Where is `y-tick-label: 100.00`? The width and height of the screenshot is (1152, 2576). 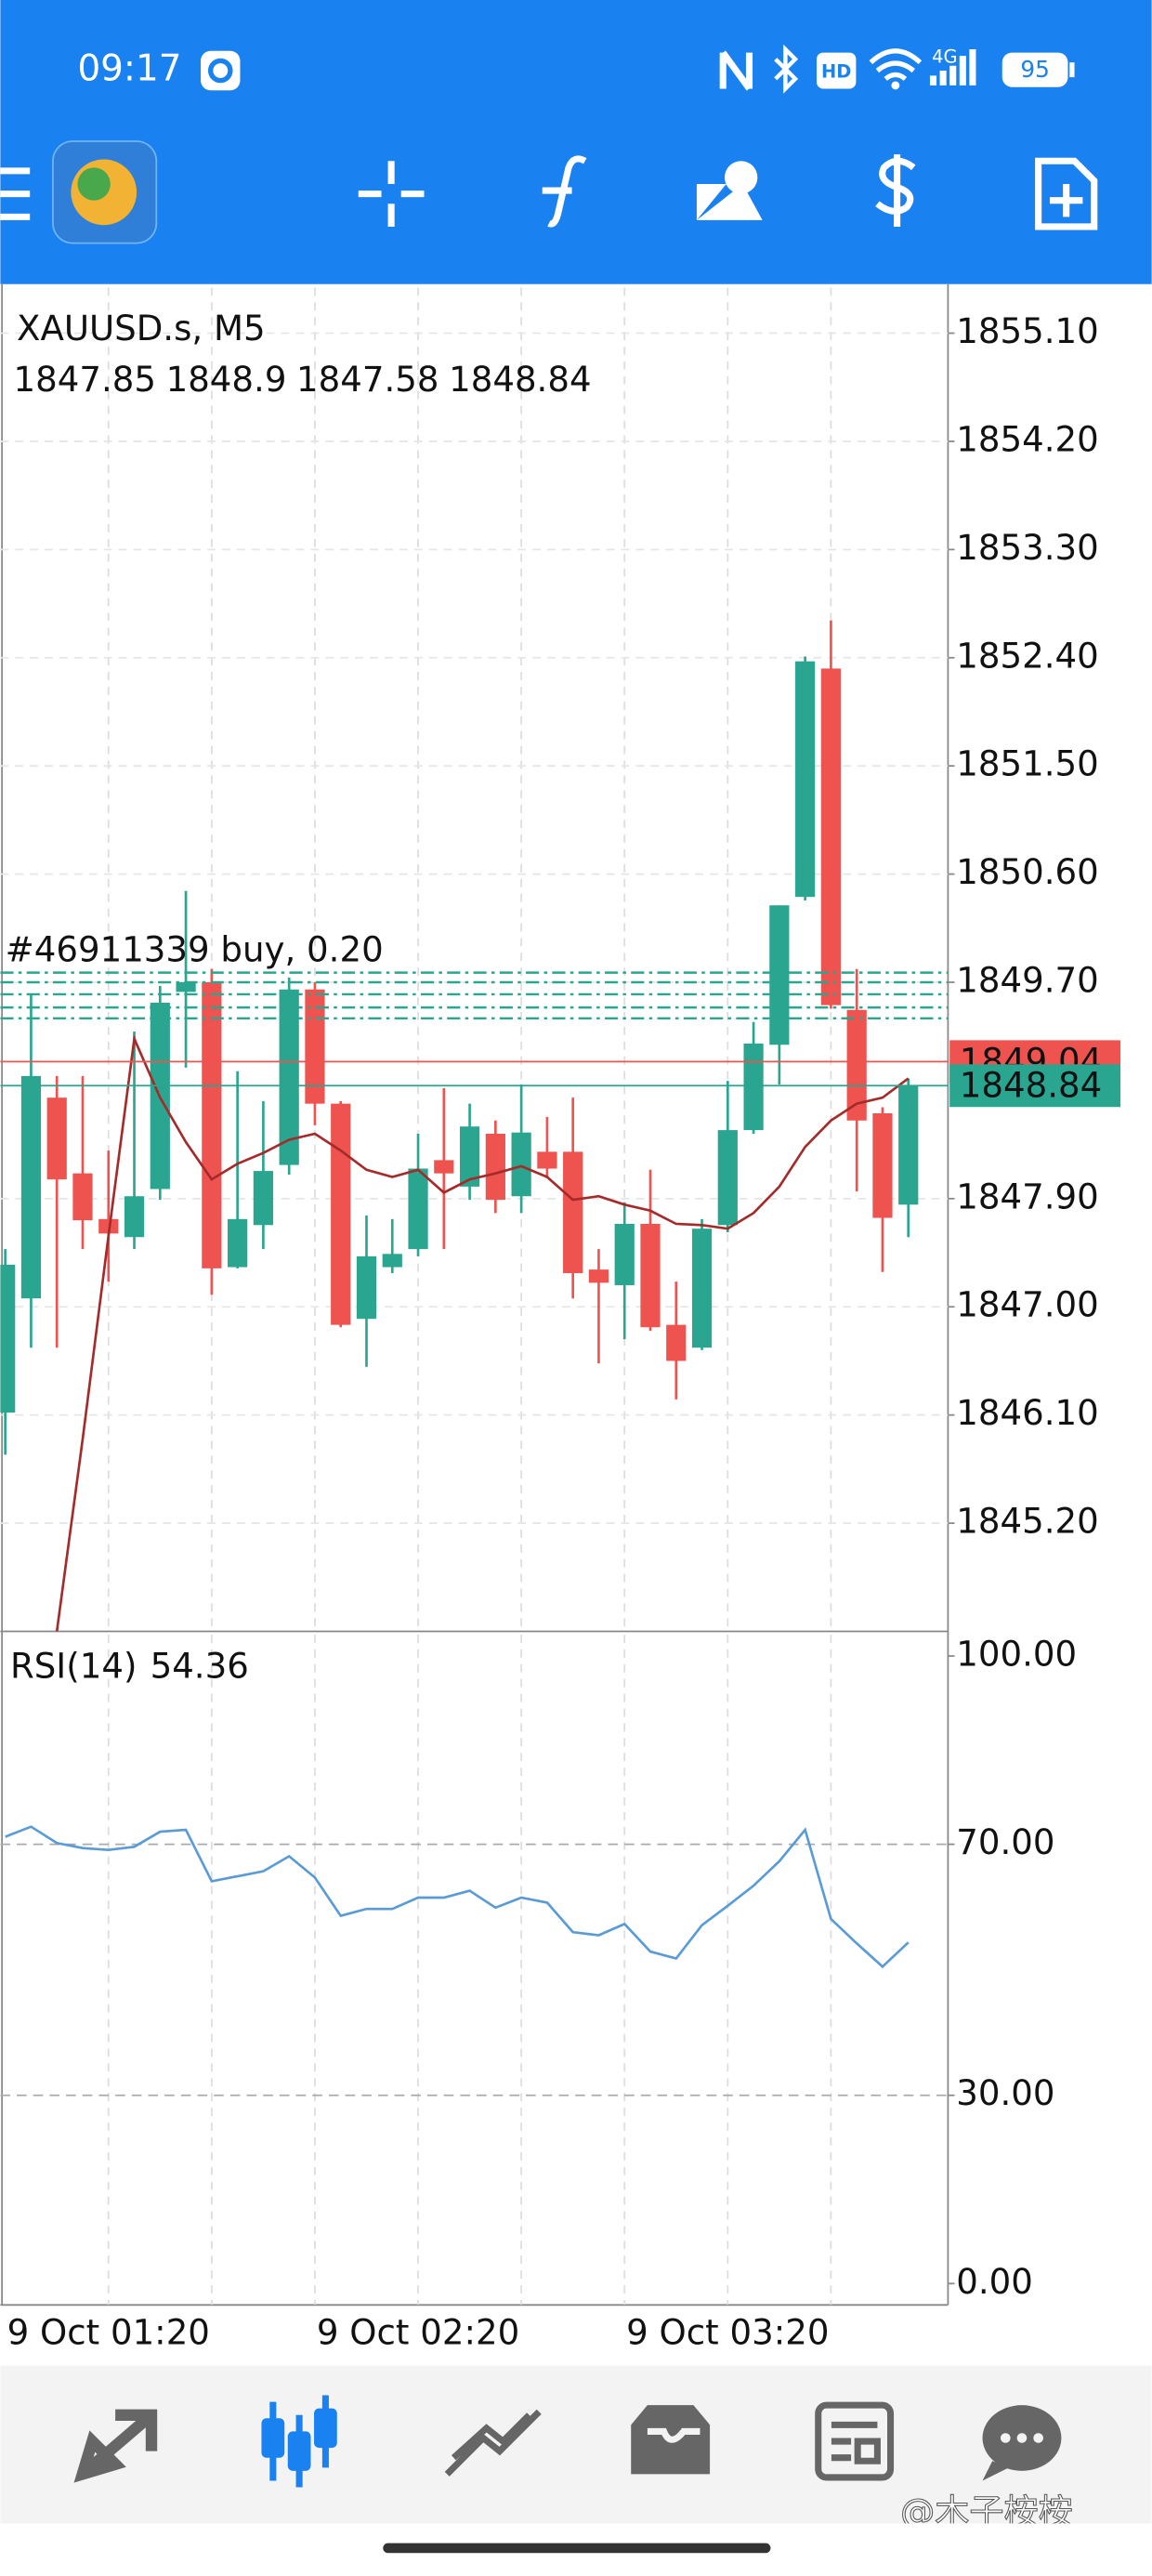 y-tick-label: 100.00 is located at coordinates (1016, 1654).